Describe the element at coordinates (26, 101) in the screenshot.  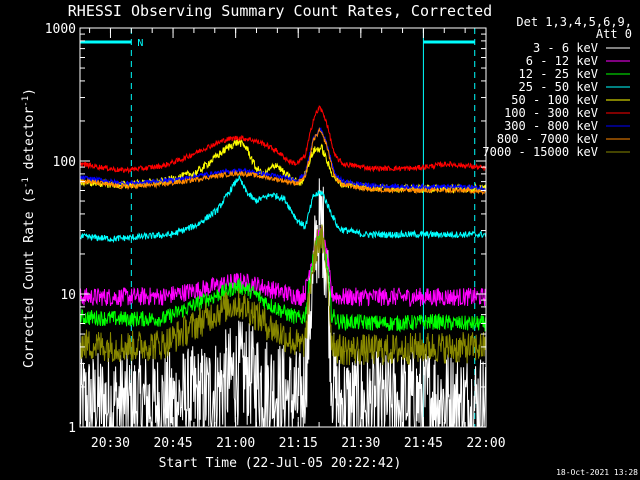
I see `ylabel-sup-2: -1` at that location.